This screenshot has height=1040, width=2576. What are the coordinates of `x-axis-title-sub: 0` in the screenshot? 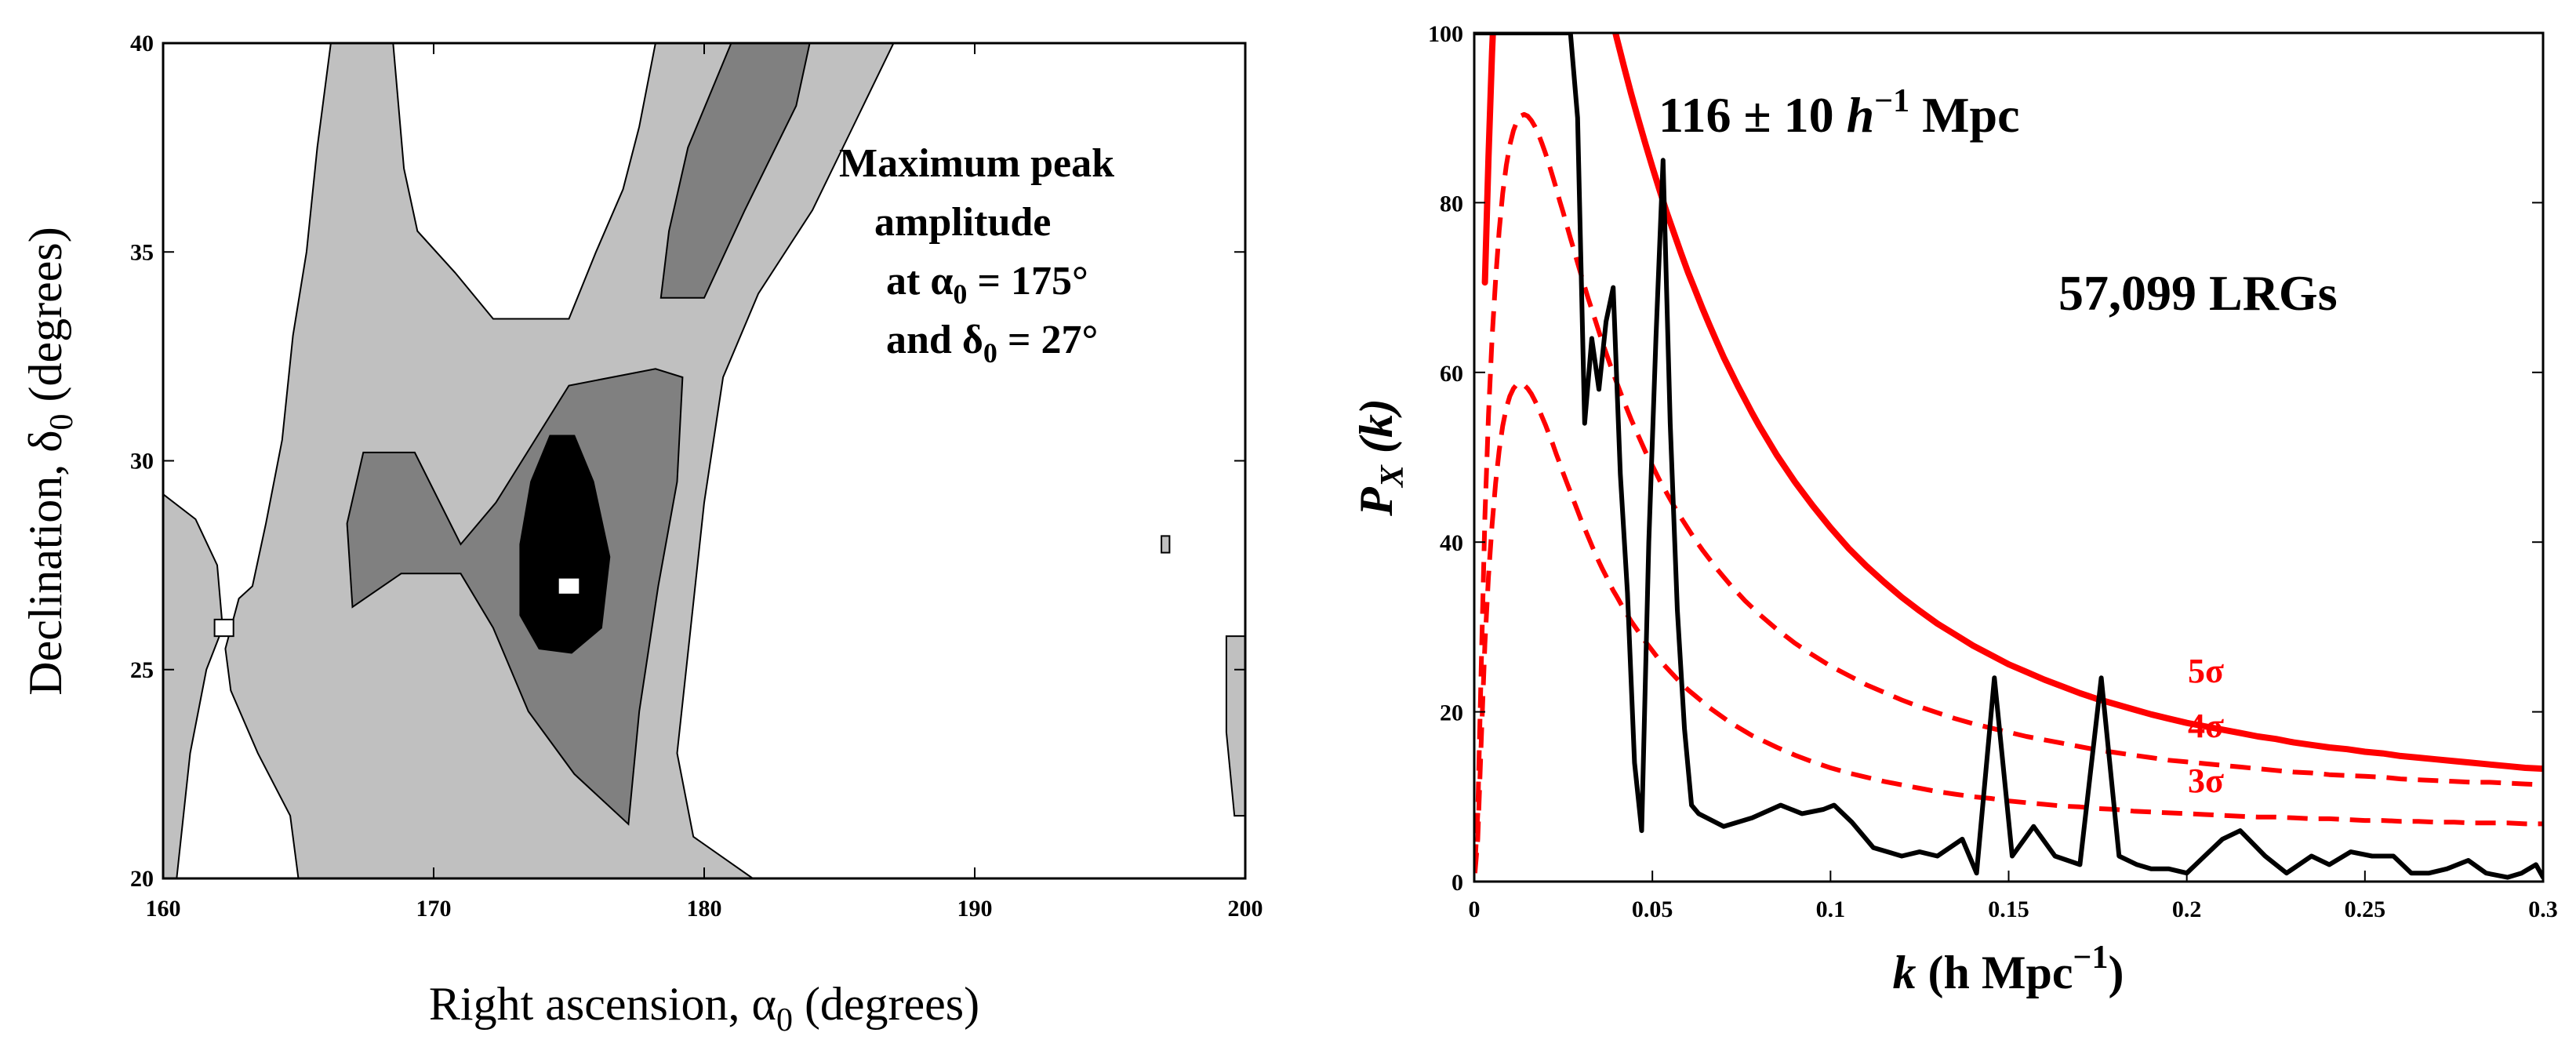 It's located at (784, 1020).